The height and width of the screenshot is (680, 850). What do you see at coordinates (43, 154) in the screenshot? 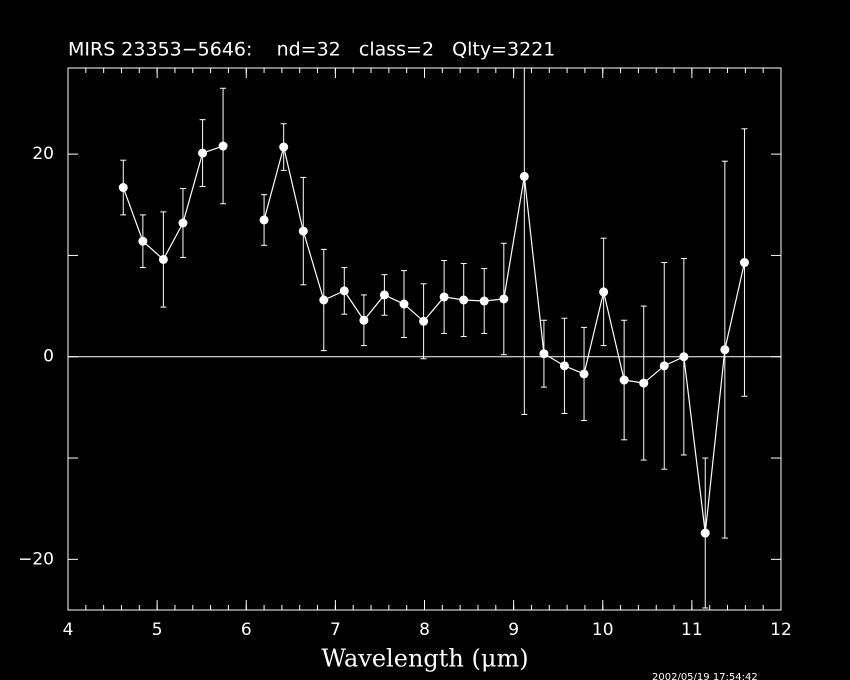
I see `y-tick-label: 20` at bounding box center [43, 154].